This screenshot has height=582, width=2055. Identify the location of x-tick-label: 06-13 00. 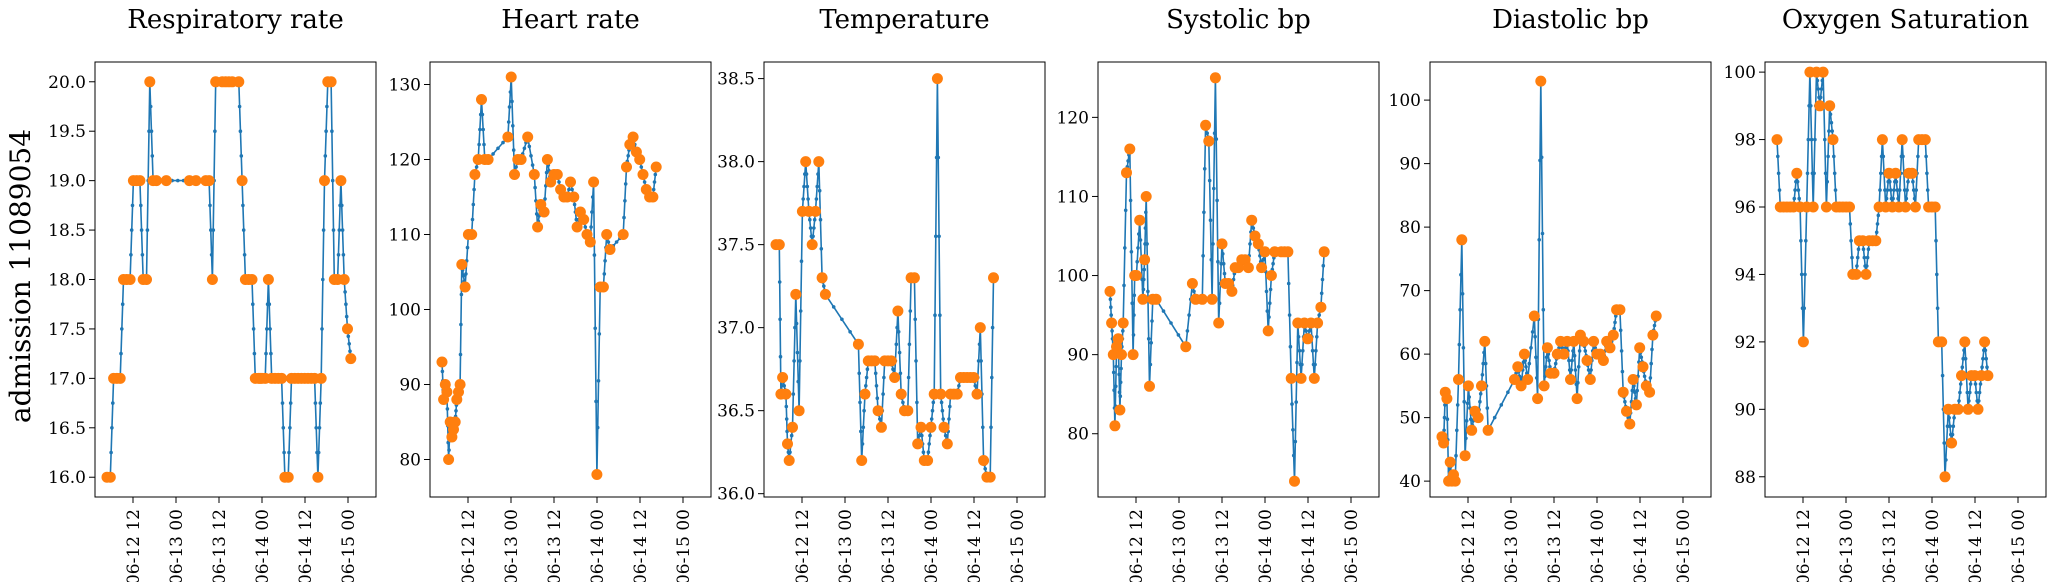
(846, 545).